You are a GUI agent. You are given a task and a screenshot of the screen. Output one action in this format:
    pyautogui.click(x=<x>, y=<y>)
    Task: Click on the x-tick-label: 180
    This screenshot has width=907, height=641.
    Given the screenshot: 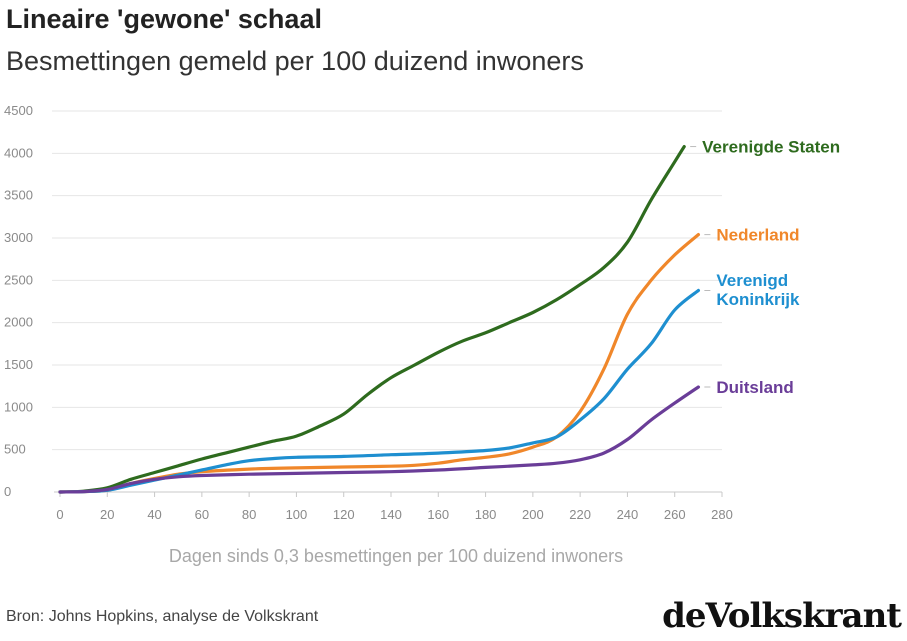 What is the action you would take?
    pyautogui.click(x=486, y=514)
    